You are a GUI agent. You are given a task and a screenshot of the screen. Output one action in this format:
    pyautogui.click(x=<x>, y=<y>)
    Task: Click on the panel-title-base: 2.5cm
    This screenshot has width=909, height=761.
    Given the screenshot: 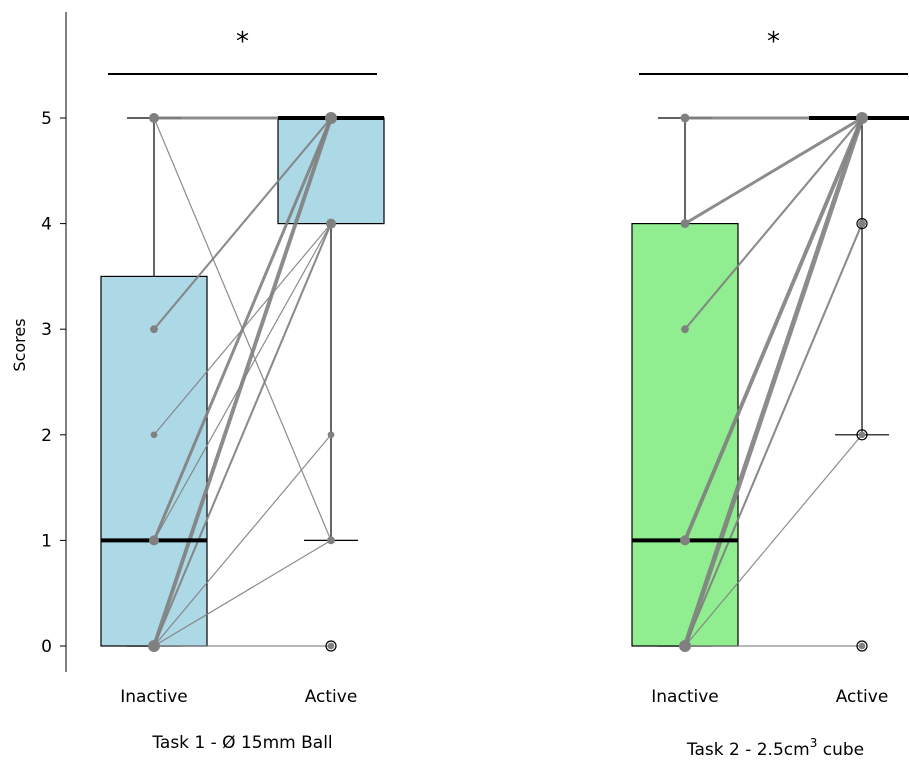 What is the action you would take?
    pyautogui.click(x=783, y=750)
    